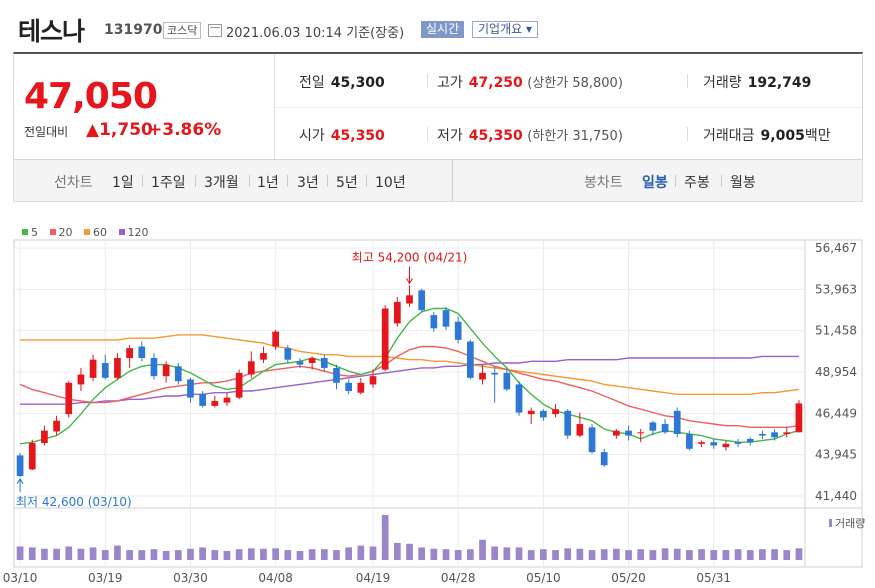 The width and height of the screenshot is (875, 588). What do you see at coordinates (505, 29) in the screenshot?
I see `company-info-dropdown: 기업개요 ▾` at bounding box center [505, 29].